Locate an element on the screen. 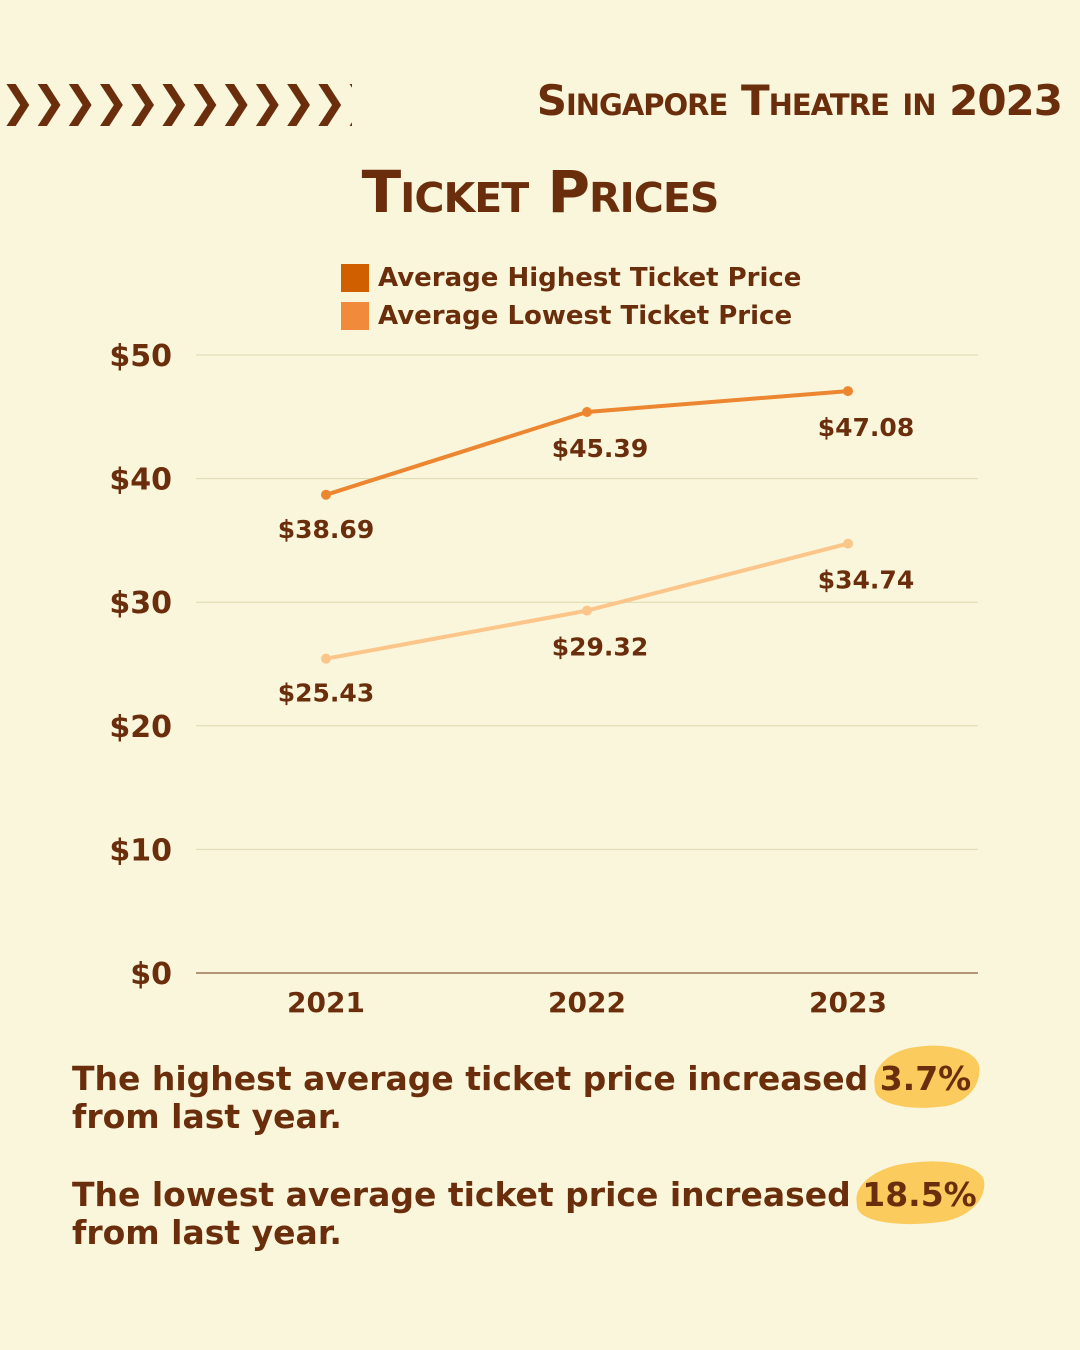 This screenshot has width=1080, height=1350. y-tick-label: $20 is located at coordinates (140, 727).